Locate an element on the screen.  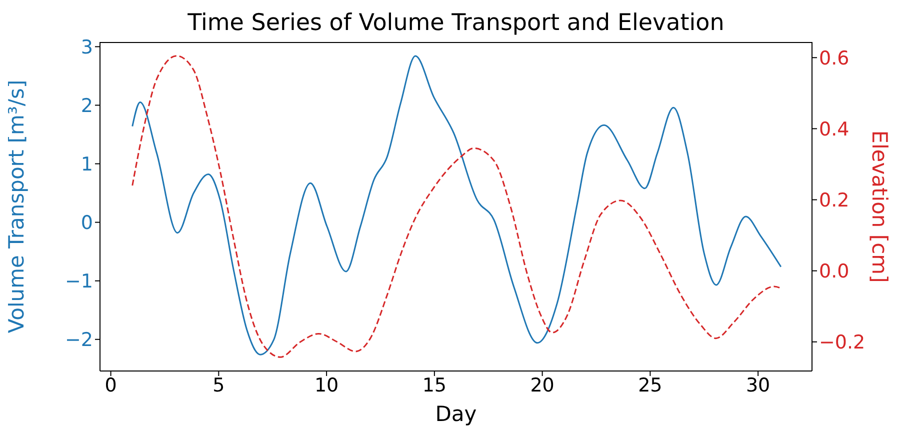
y2-tick-label: 0.6 is located at coordinates (834, 58).